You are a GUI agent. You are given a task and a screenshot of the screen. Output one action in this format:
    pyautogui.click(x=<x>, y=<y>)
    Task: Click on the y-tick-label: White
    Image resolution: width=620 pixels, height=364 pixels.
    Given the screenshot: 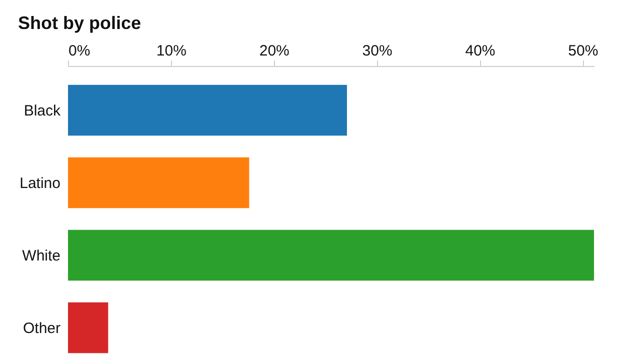 What is the action you would take?
    pyautogui.click(x=41, y=255)
    